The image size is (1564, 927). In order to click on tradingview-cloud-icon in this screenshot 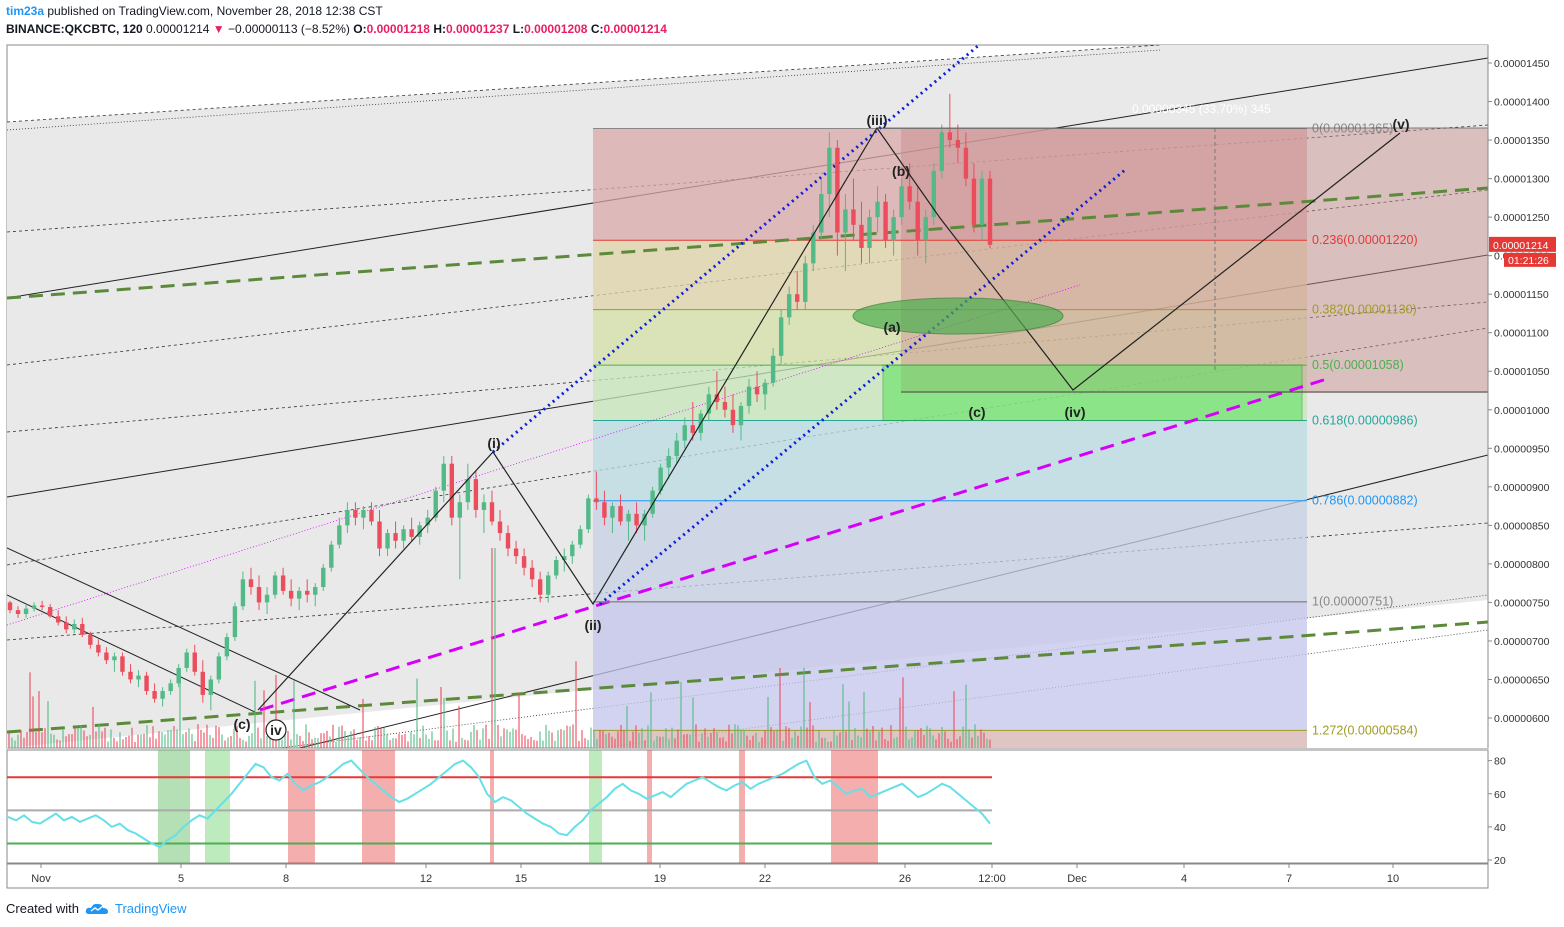, I will do `click(97, 909)`.